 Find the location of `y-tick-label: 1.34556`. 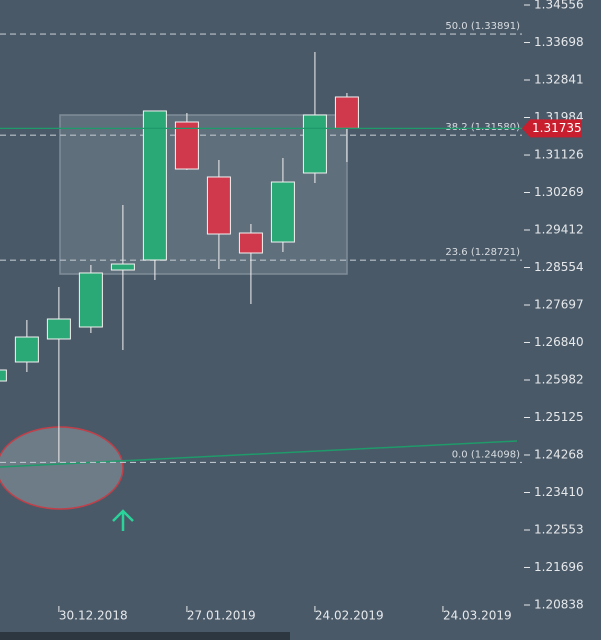

y-tick-label: 1.34556 is located at coordinates (559, 6).